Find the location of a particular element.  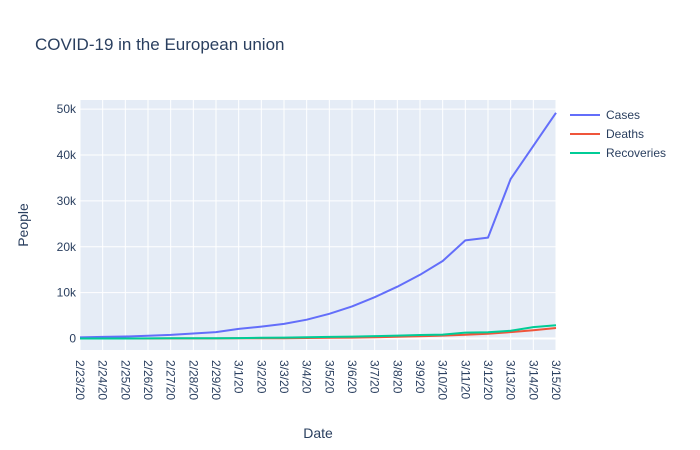

legend-label: Cases is located at coordinates (623, 115).